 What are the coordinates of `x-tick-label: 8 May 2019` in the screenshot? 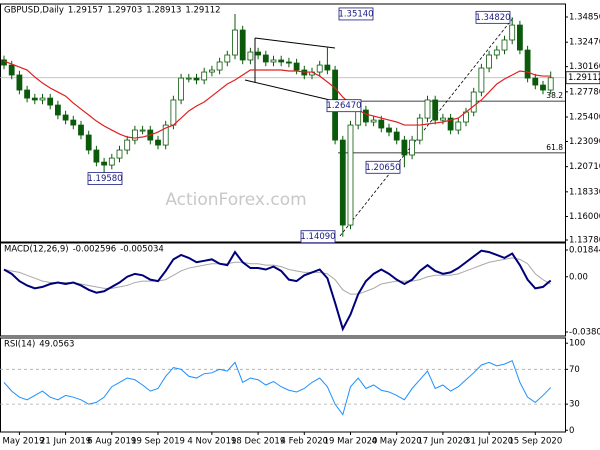 It's located at (22, 442).